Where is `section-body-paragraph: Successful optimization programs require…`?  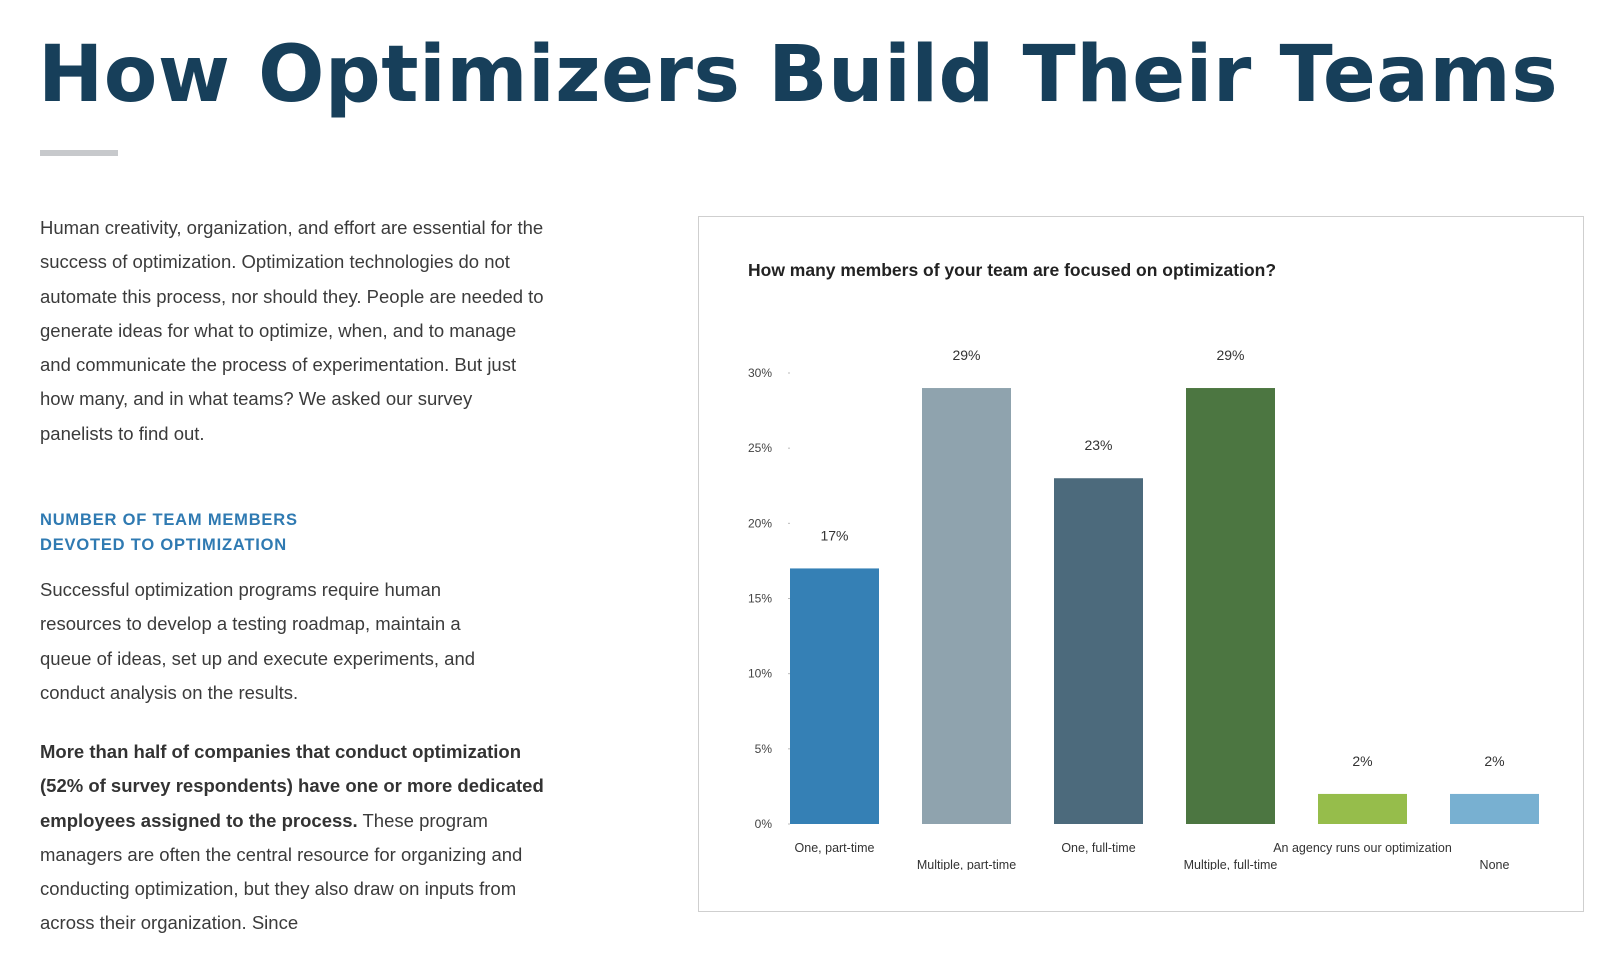 section-body-paragraph: Successful optimization programs require… is located at coordinates (258, 641).